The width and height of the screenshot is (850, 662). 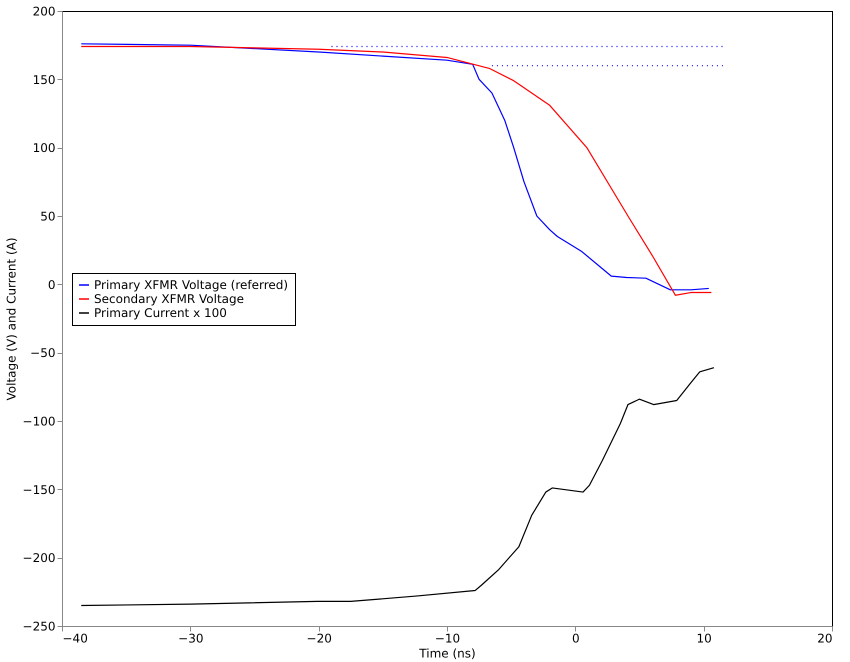 I want to click on y-tick-label: −150, so click(x=39, y=489).